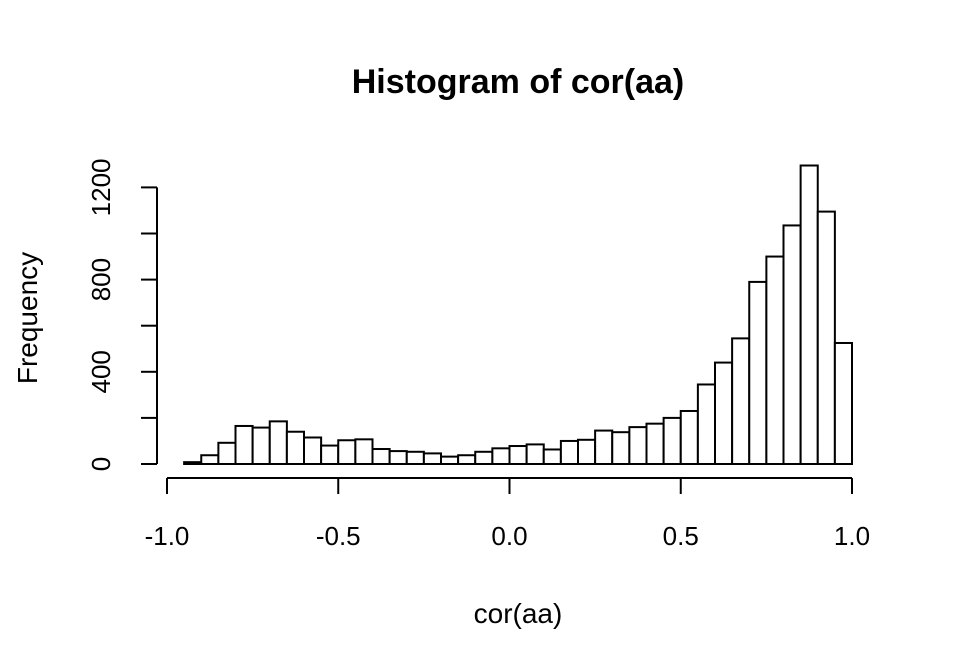  I want to click on x-tick-label: 1.0, so click(852, 536).